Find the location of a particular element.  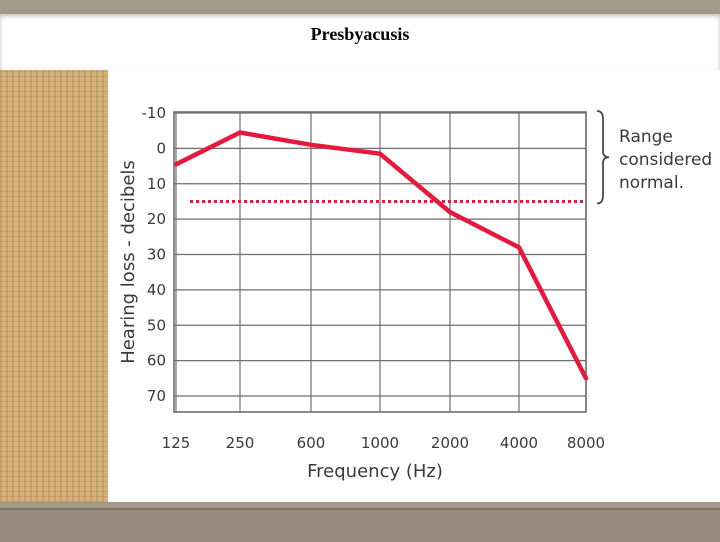

y-tick-label: 50 is located at coordinates (156, 325).